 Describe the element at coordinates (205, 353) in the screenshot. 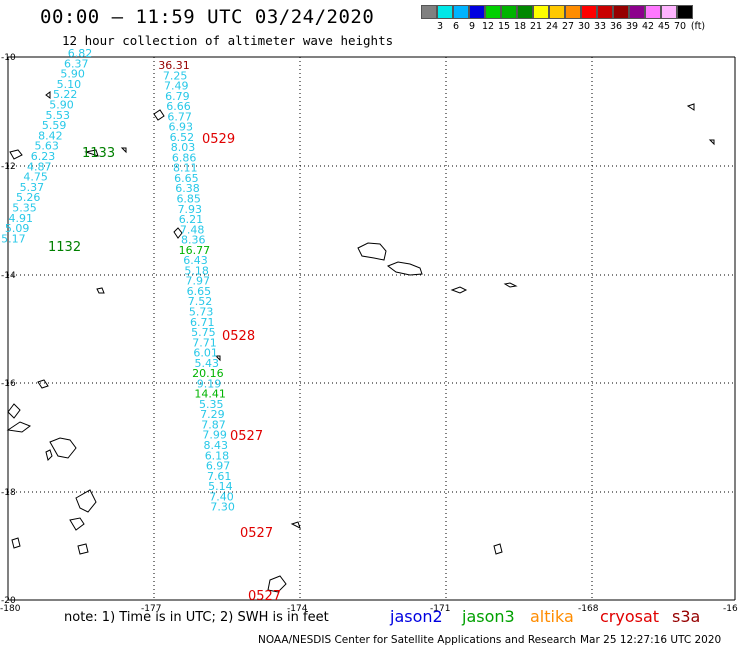

I see `wave-height-value: 6.01` at that location.